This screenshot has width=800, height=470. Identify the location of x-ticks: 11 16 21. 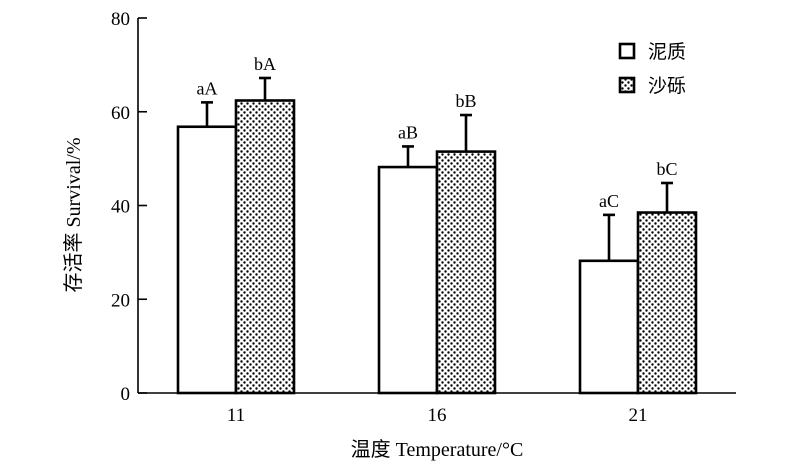
(437, 415).